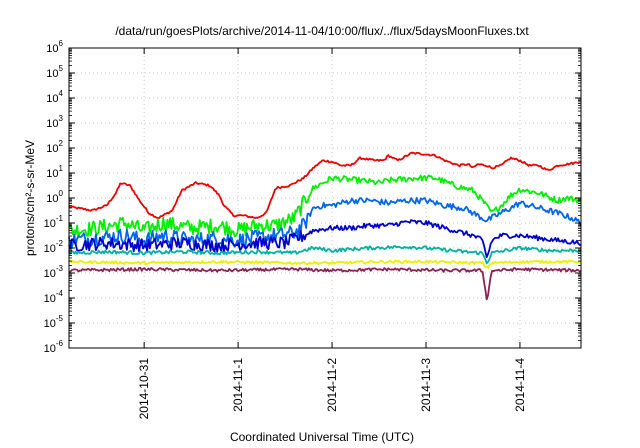  I want to click on y-axis-label: protons/cm²-s-sr-MeV, so click(30, 198).